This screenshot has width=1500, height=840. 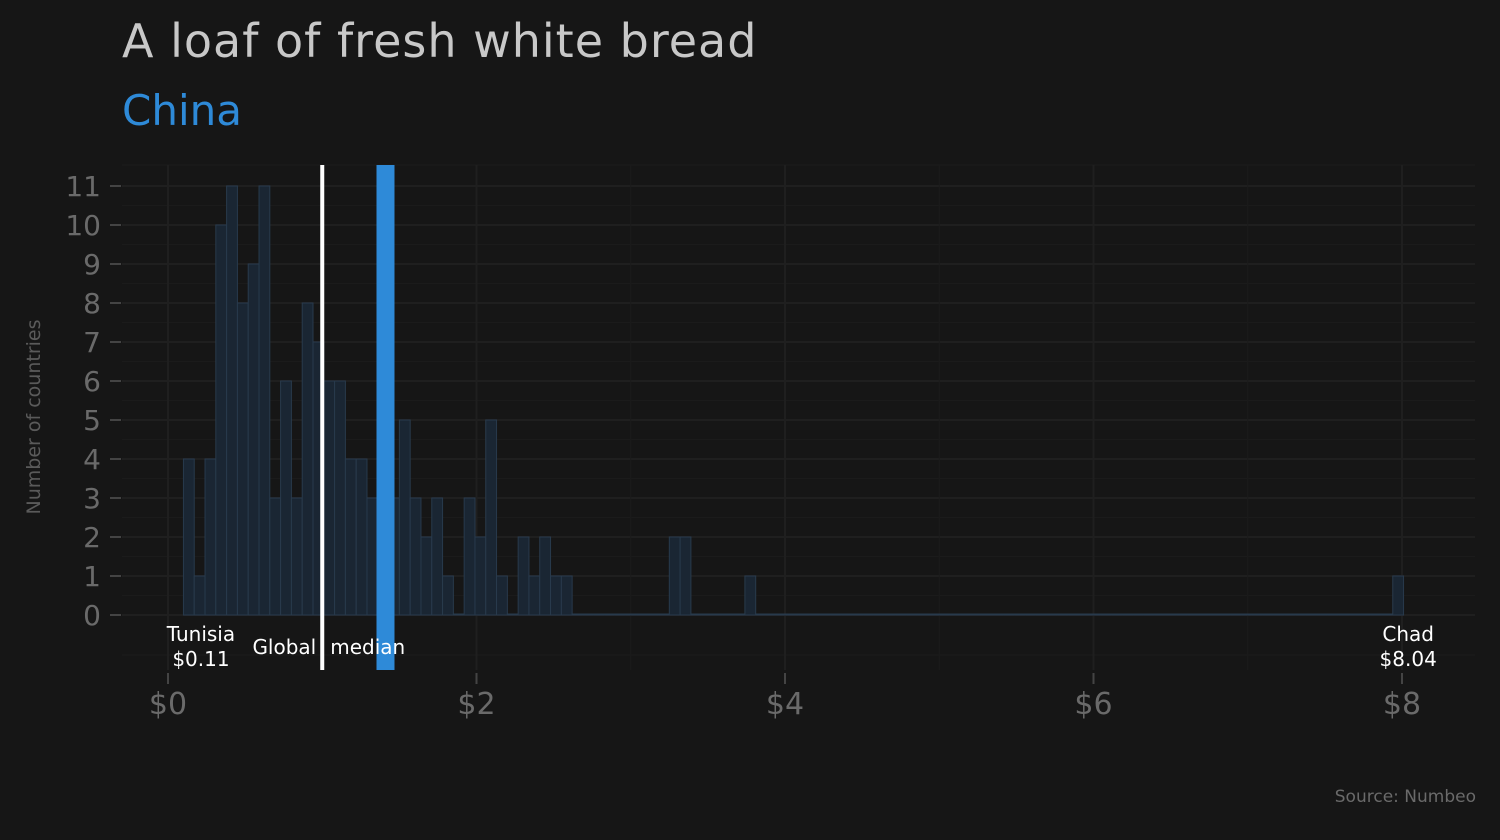 What do you see at coordinates (168, 704) in the screenshot?
I see `x-tick-label: $0` at bounding box center [168, 704].